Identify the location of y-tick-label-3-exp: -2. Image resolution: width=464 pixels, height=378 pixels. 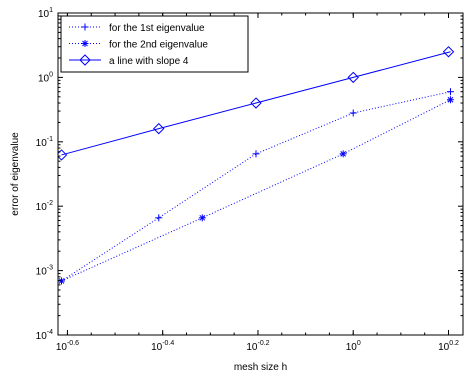
(50, 203).